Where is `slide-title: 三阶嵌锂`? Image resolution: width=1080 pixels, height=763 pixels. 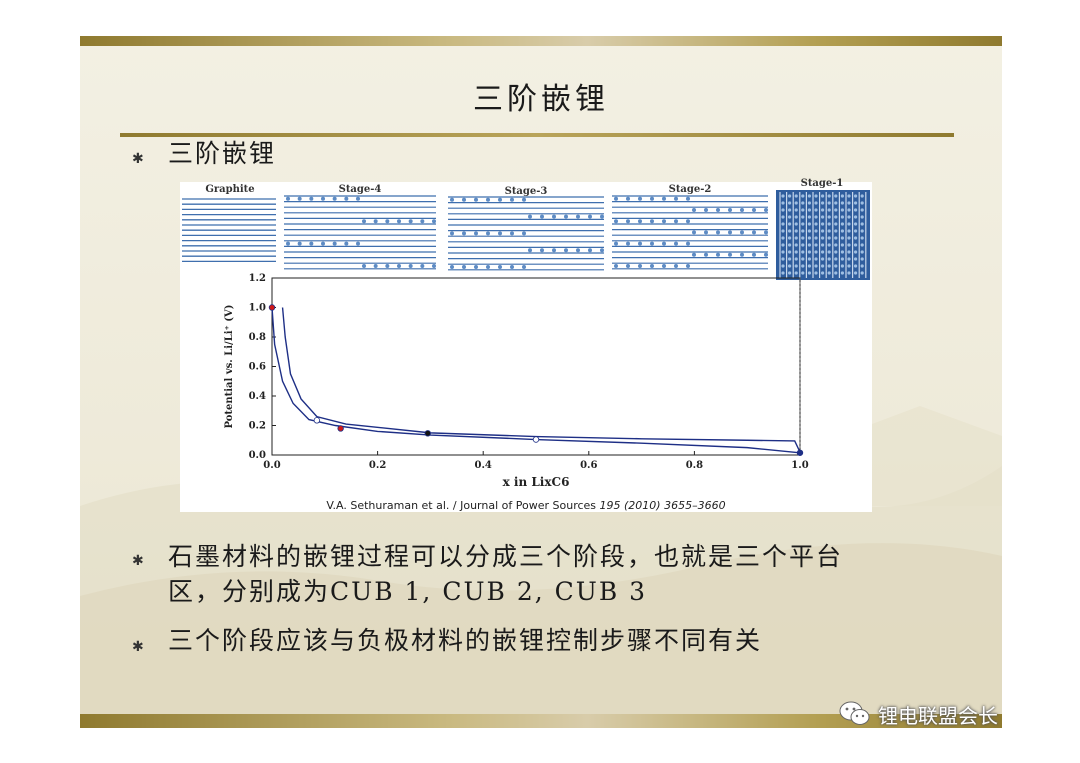 slide-title: 三阶嵌锂 is located at coordinates (541, 99).